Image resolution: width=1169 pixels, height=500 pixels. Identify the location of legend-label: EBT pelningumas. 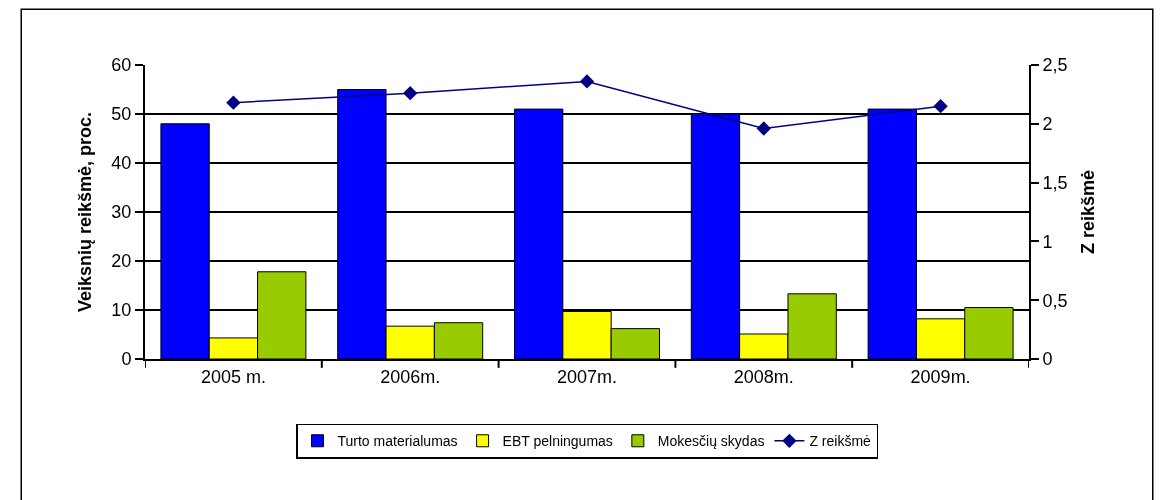
(557, 441).